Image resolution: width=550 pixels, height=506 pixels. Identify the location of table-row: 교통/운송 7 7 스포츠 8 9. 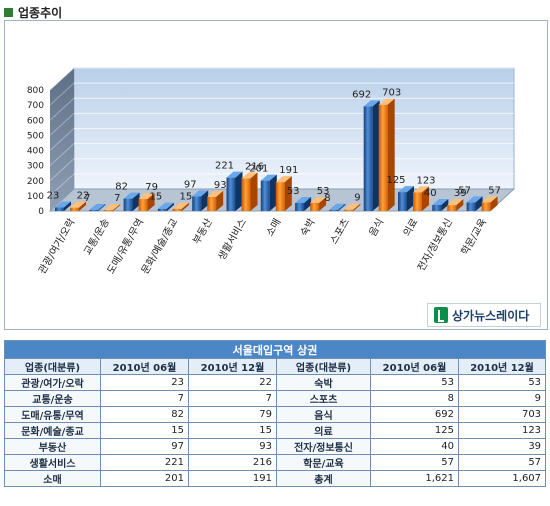
(275, 398).